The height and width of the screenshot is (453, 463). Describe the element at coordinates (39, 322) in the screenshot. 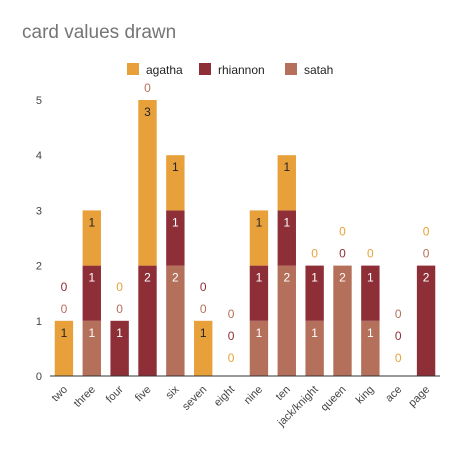

I see `y-tick-label: 1` at that location.